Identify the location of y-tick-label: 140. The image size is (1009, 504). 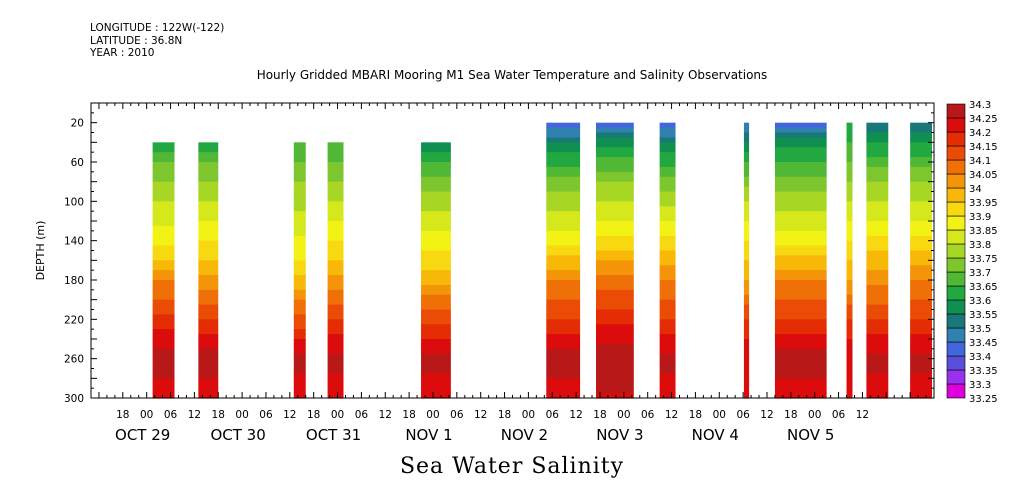
(74, 242).